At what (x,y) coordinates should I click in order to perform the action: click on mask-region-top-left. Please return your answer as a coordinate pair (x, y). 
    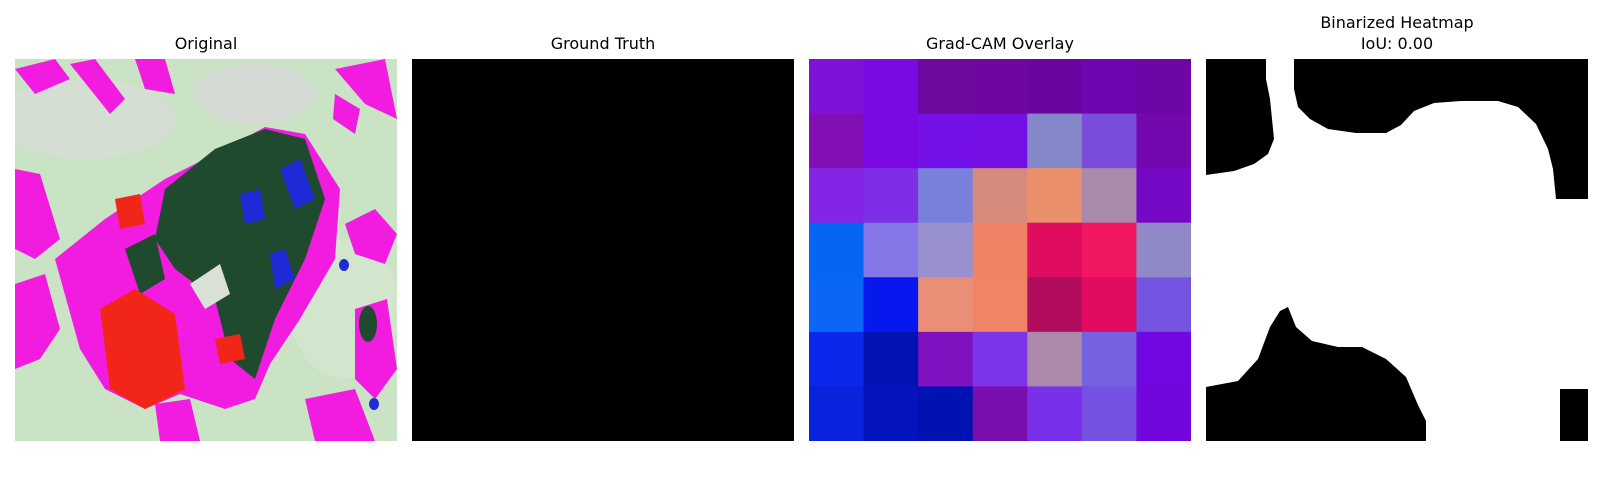
    Looking at the image, I should click on (1240, 117).